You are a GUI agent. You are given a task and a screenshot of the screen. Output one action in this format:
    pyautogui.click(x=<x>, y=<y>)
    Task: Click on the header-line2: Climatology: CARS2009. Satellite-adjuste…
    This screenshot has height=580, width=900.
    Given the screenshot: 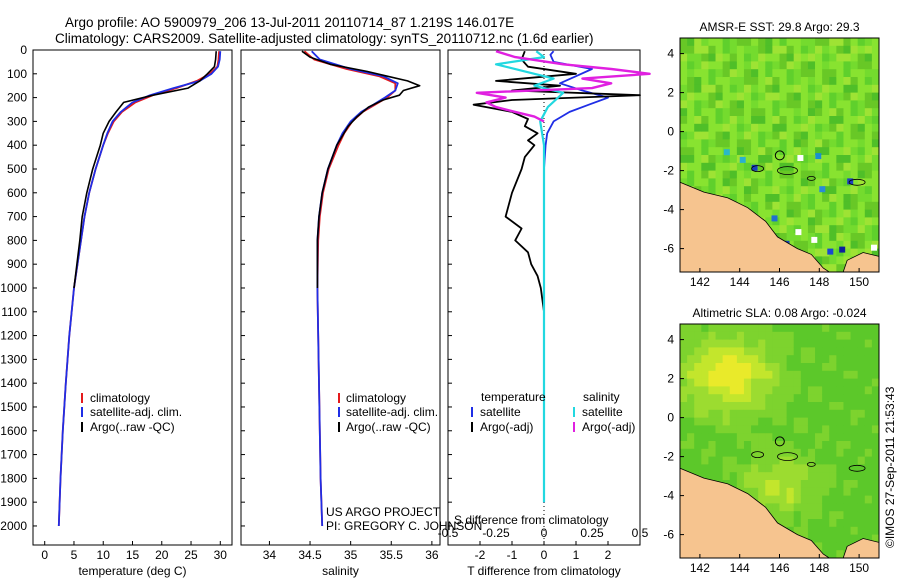 What is the action you would take?
    pyautogui.click(x=324, y=38)
    